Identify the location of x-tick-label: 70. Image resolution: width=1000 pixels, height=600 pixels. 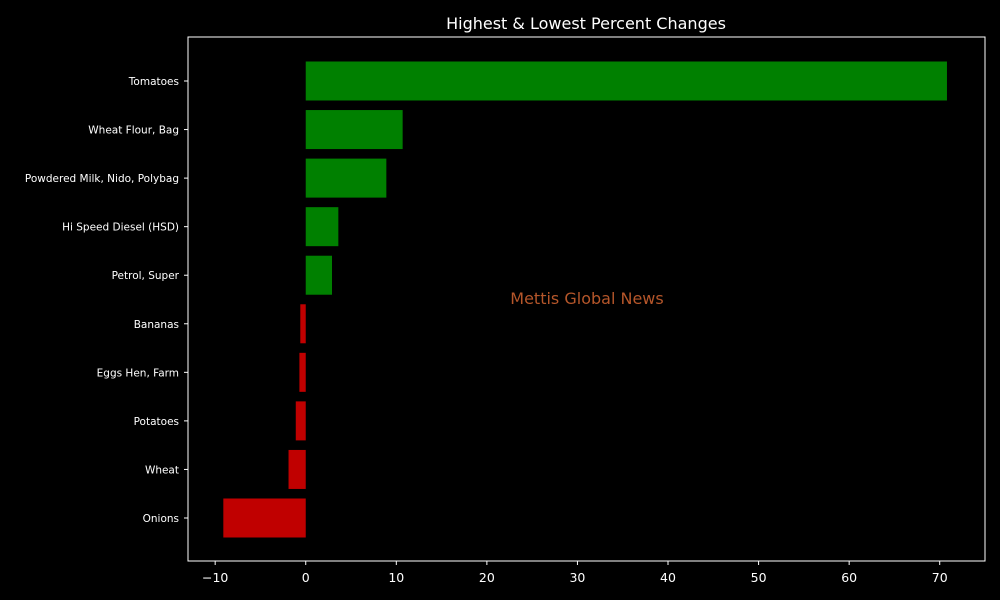
(940, 577).